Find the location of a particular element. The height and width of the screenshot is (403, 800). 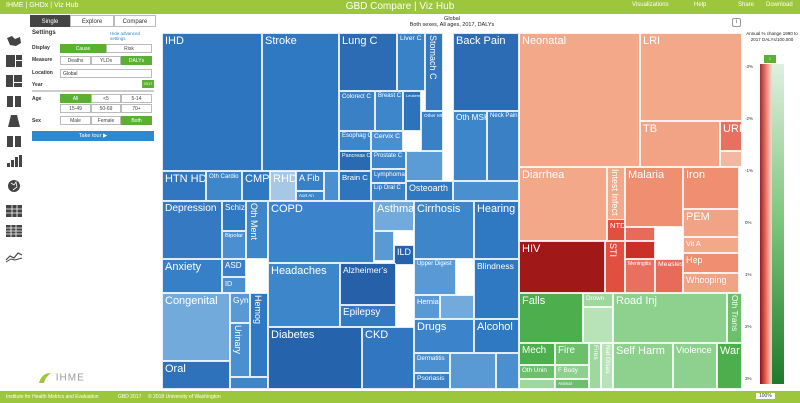

treemap-cell-hearing: Hearing is located at coordinates (496, 230).